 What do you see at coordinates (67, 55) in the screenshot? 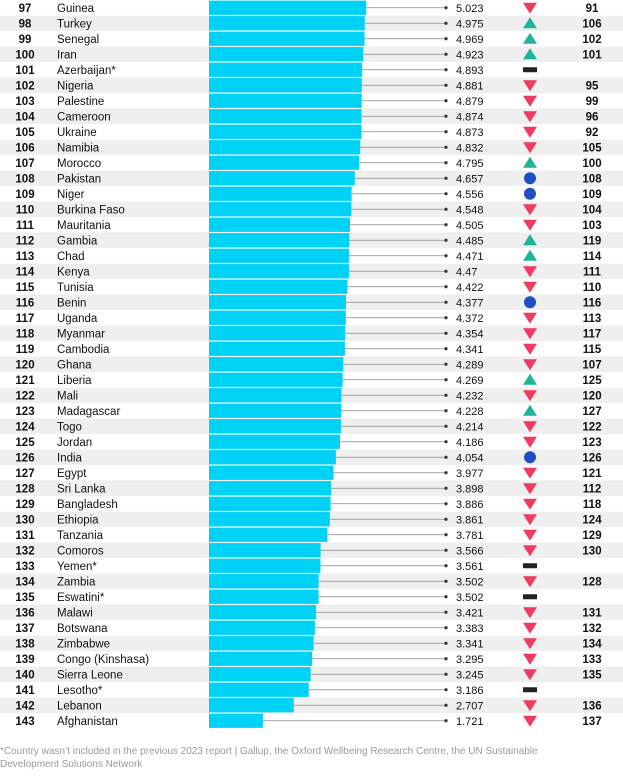
I see `country-label: Iran` at bounding box center [67, 55].